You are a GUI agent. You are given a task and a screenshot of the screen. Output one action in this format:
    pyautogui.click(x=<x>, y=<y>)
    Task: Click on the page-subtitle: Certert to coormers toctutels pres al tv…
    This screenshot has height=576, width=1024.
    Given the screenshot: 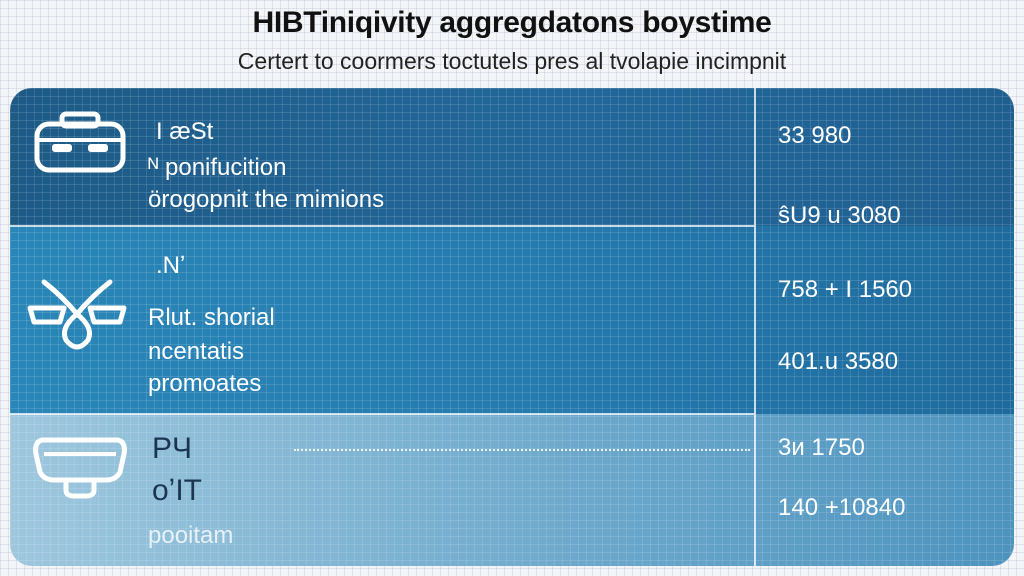 What is the action you would take?
    pyautogui.click(x=512, y=61)
    